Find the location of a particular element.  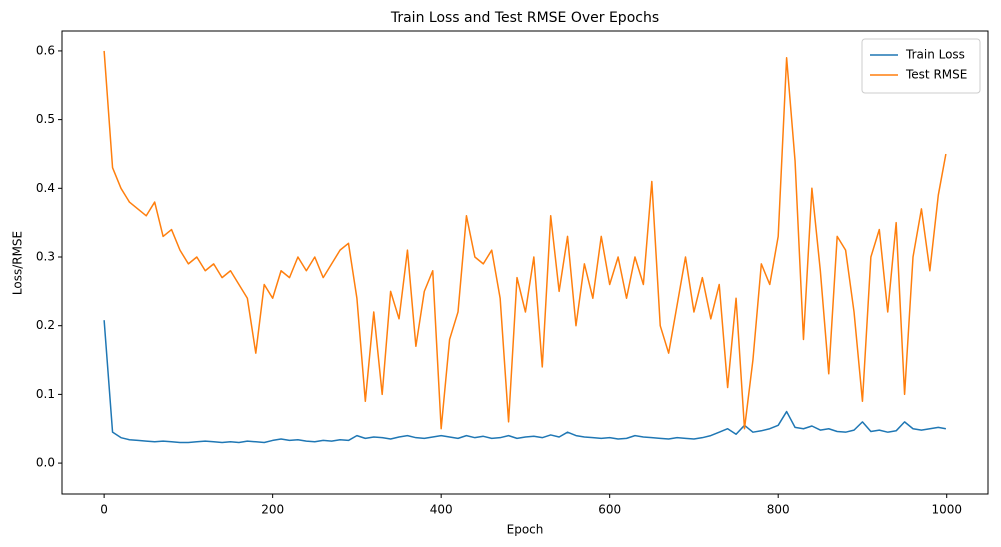

x-tick-label: 1000 is located at coordinates (946, 510).